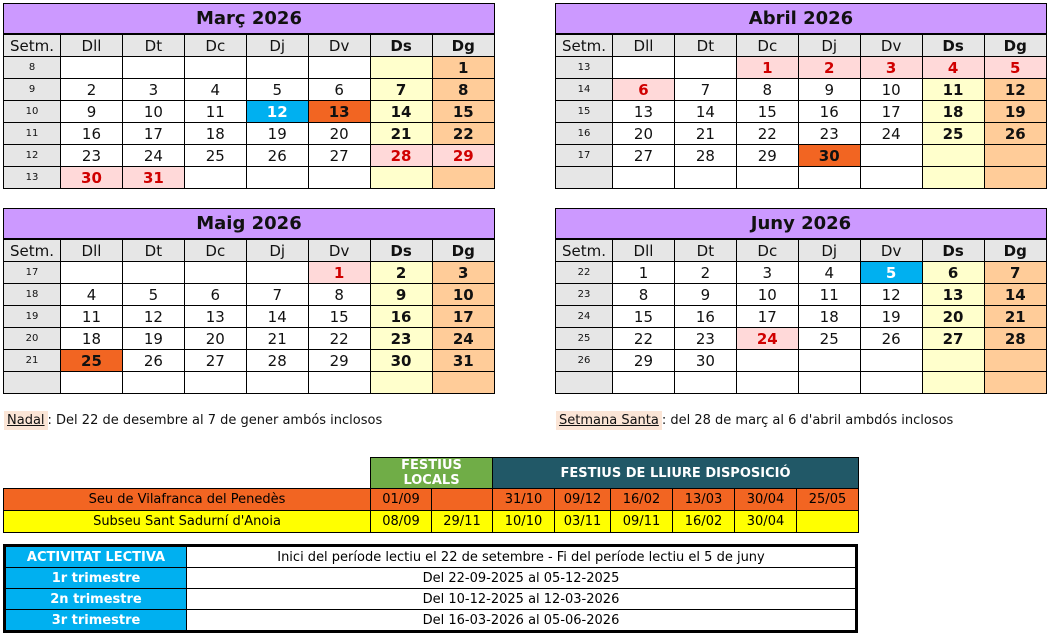 The width and height of the screenshot is (1049, 635). Describe the element at coordinates (32, 111) in the screenshot. I see `week-number: 10` at that location.